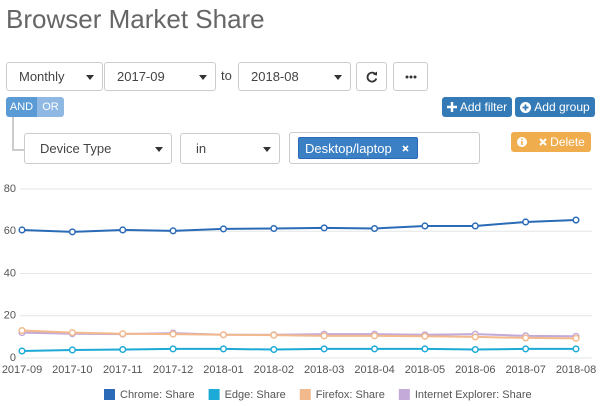 Image resolution: width=600 pixels, height=406 pixels. Describe the element at coordinates (350, 395) in the screenshot. I see `legend-label: Firefox: Share` at that location.